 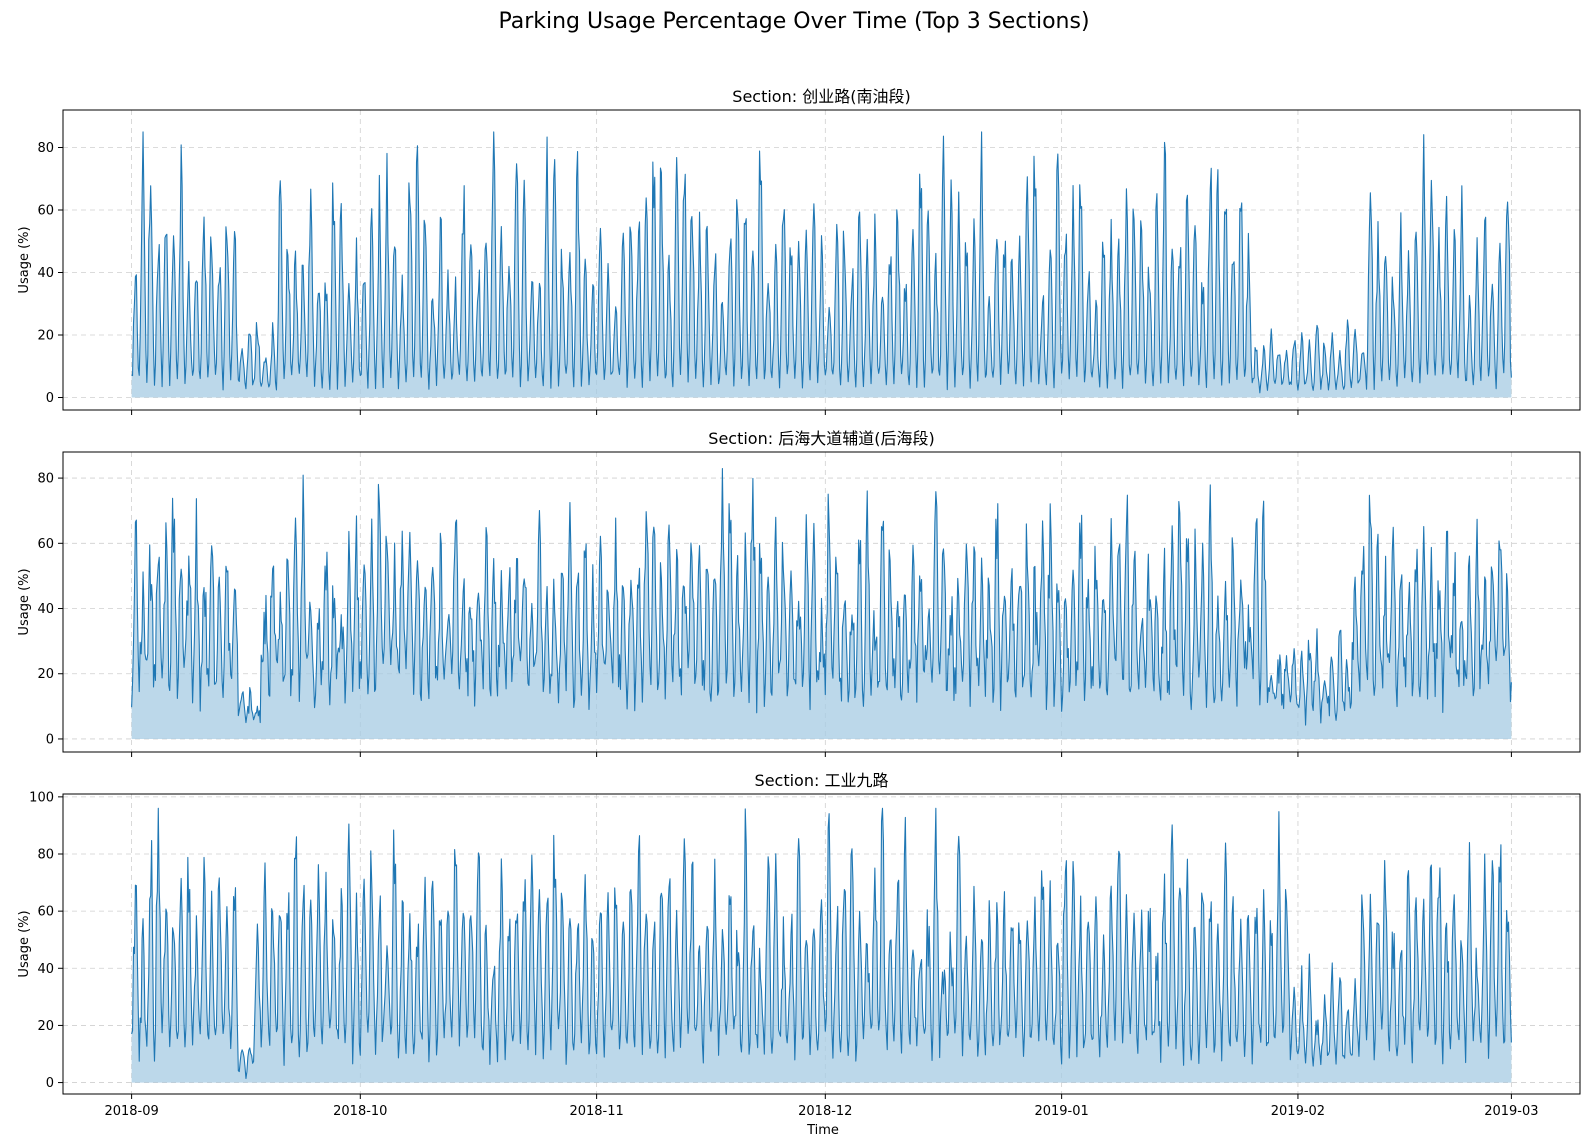 I want to click on x-tick-label: 2018-12, so click(x=825, y=1111).